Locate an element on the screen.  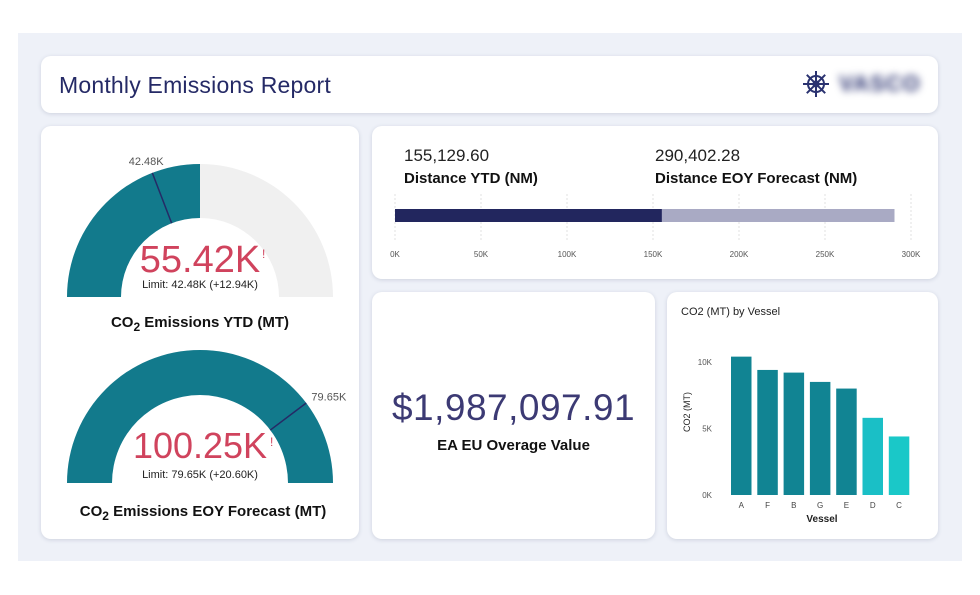
chart-bar-e is located at coordinates (846, 441).